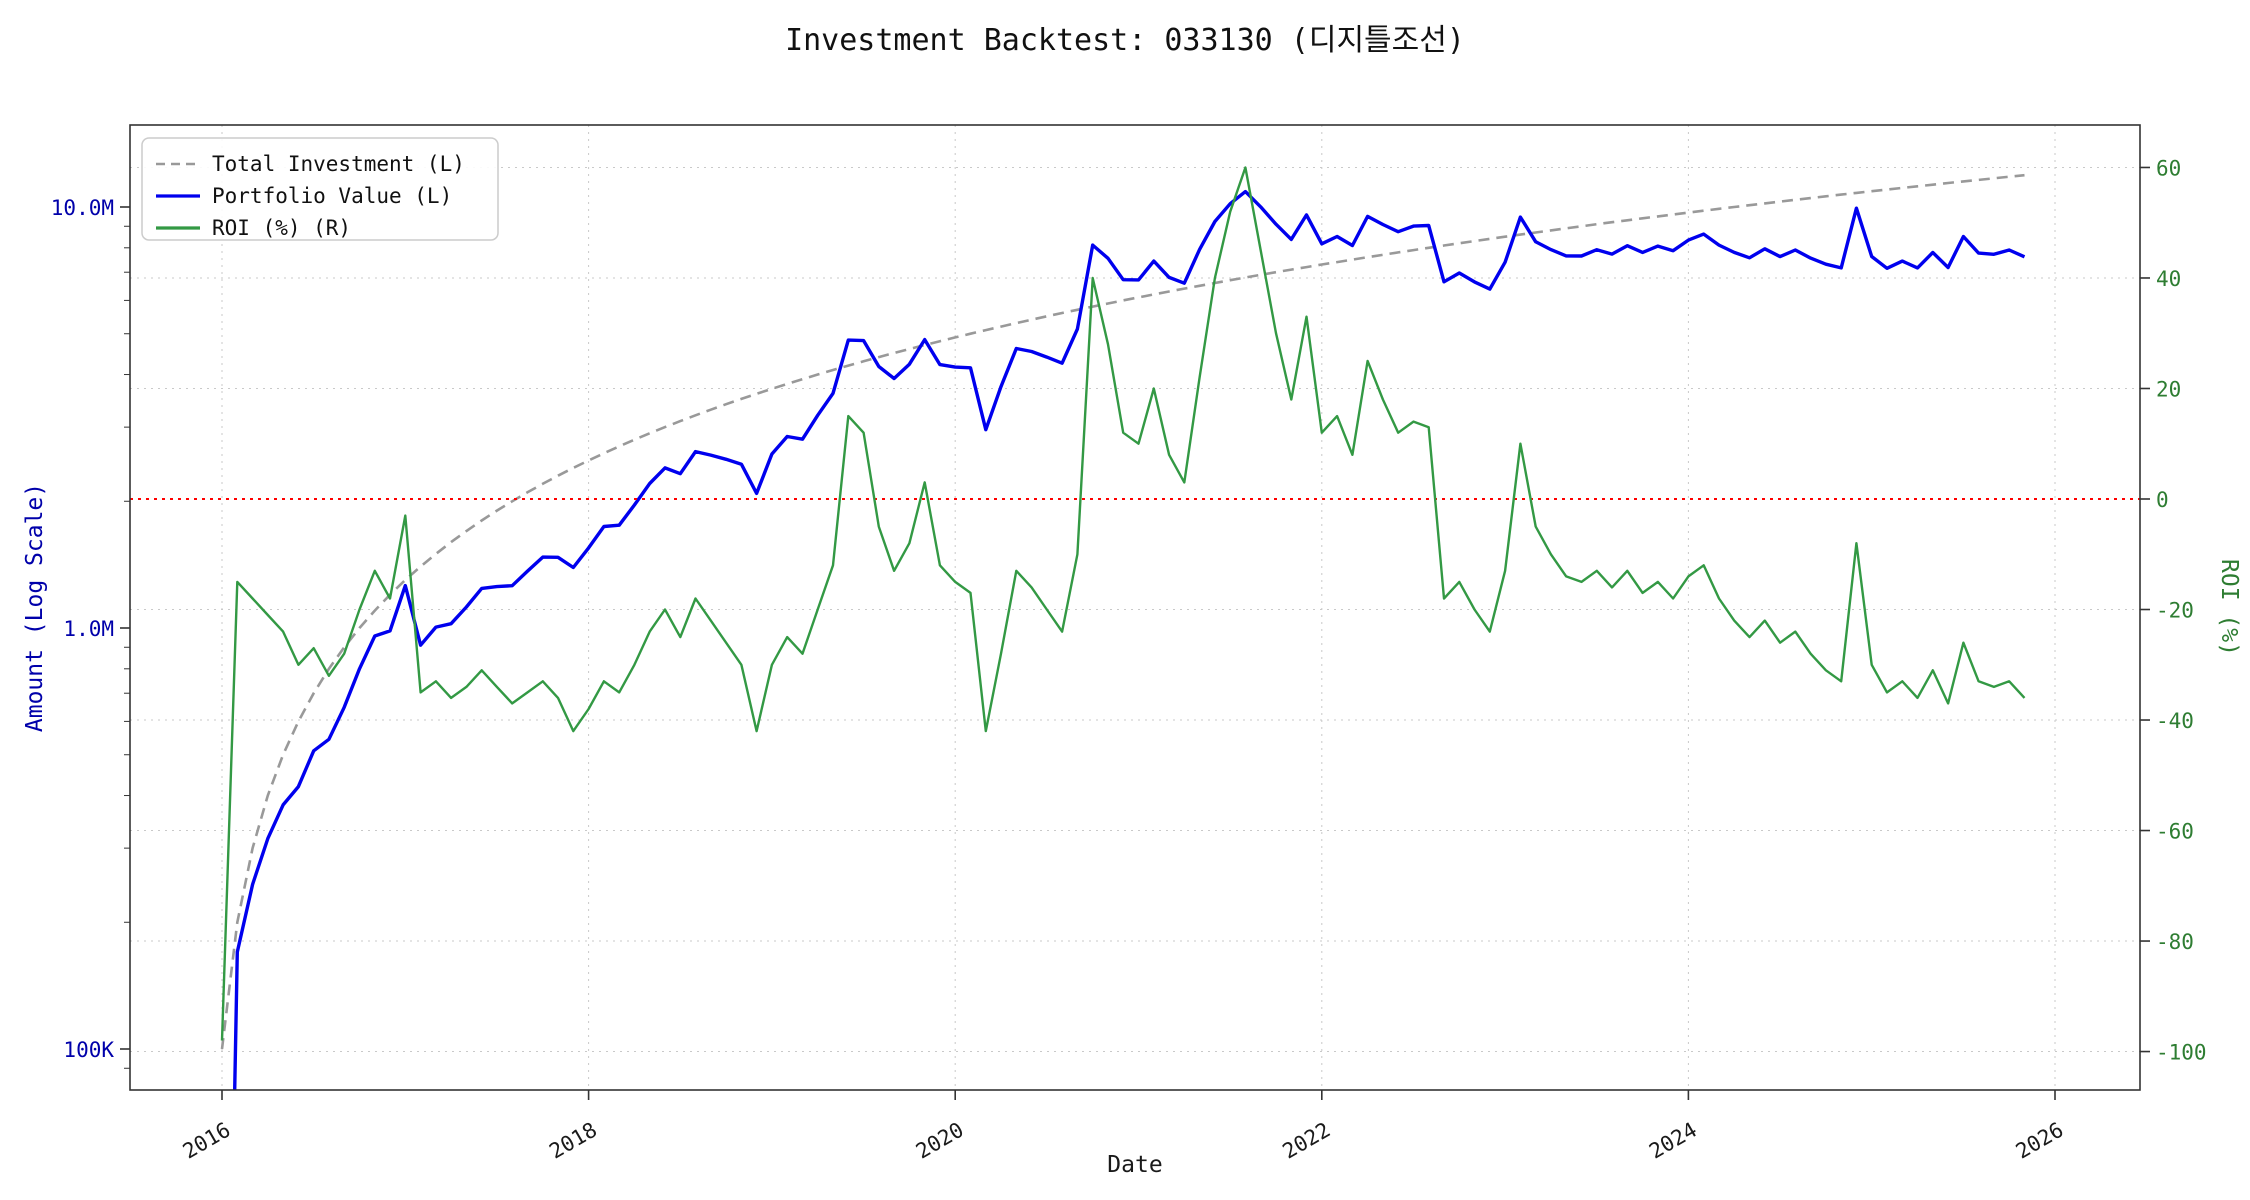 This screenshot has height=1200, width=2250. Describe the element at coordinates (82, 208) in the screenshot. I see `left-tick-label: 10.0M` at that location.